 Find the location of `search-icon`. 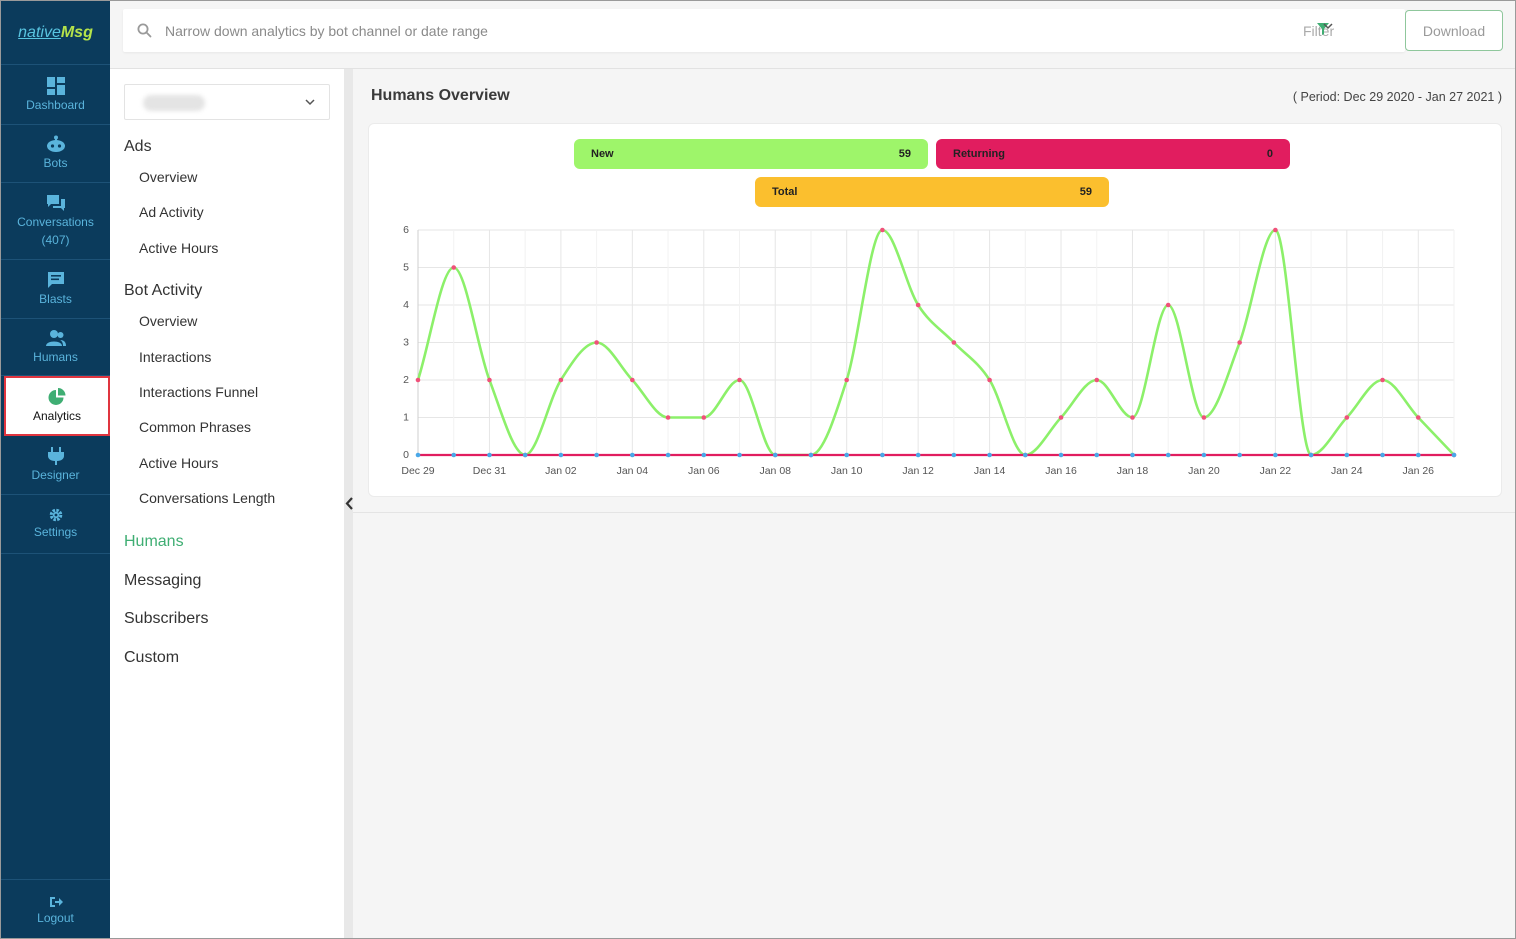

search-icon is located at coordinates (144, 30).